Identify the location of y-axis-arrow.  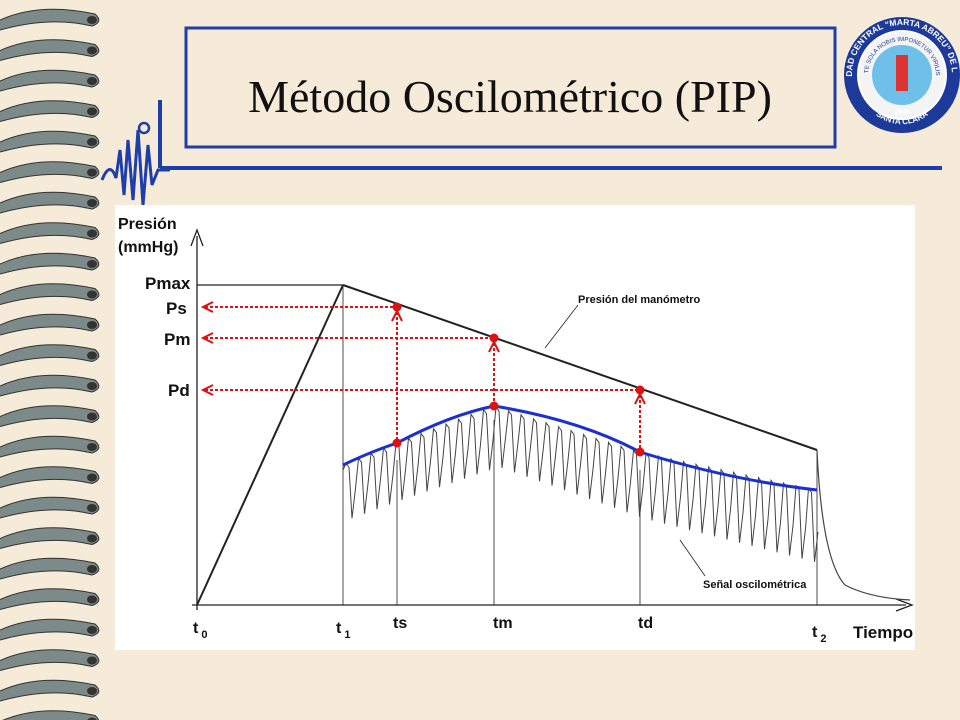
(197, 237).